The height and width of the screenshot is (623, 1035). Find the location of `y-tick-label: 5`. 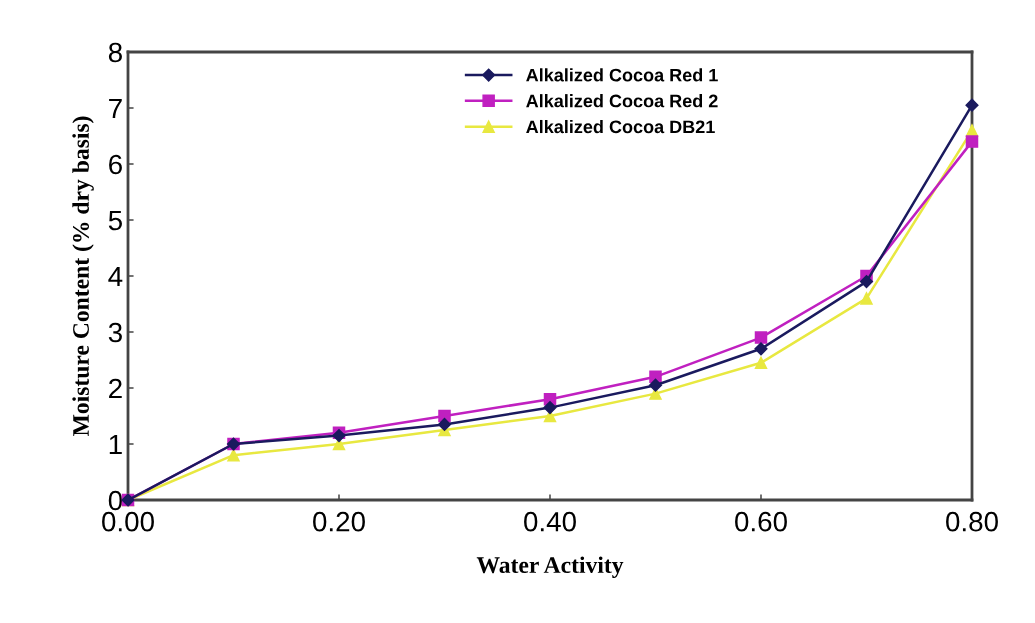

y-tick-label: 5 is located at coordinates (115, 220).